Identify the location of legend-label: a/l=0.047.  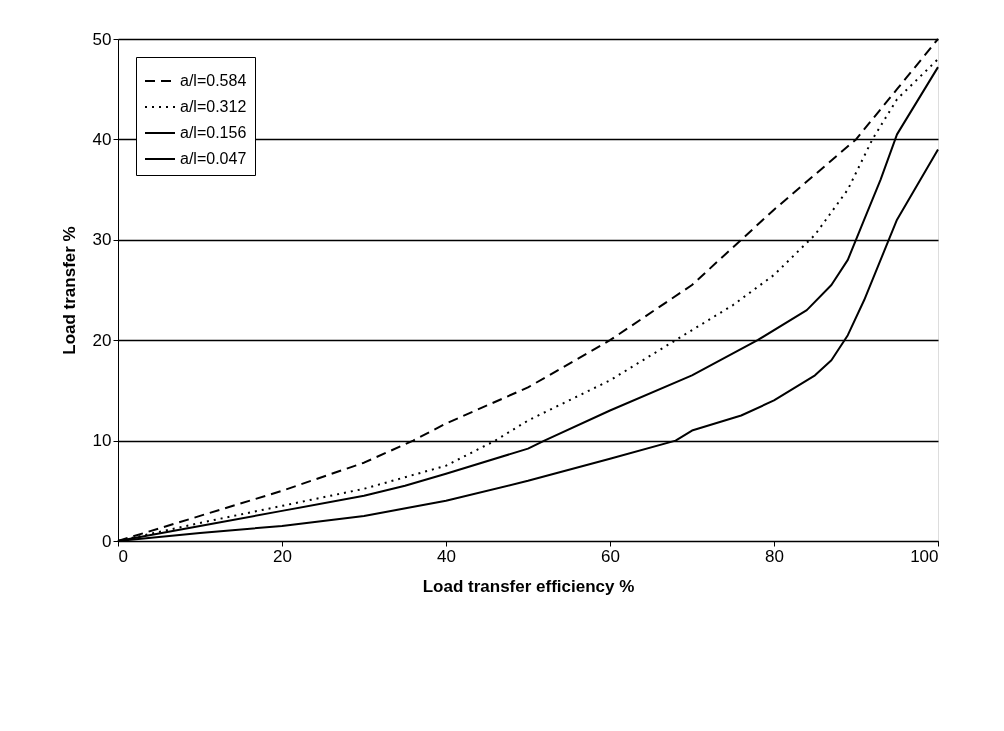
(213, 158).